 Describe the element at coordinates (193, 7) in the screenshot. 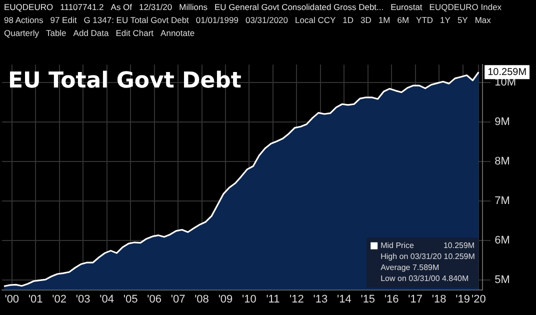

I see `text: Millions` at that location.